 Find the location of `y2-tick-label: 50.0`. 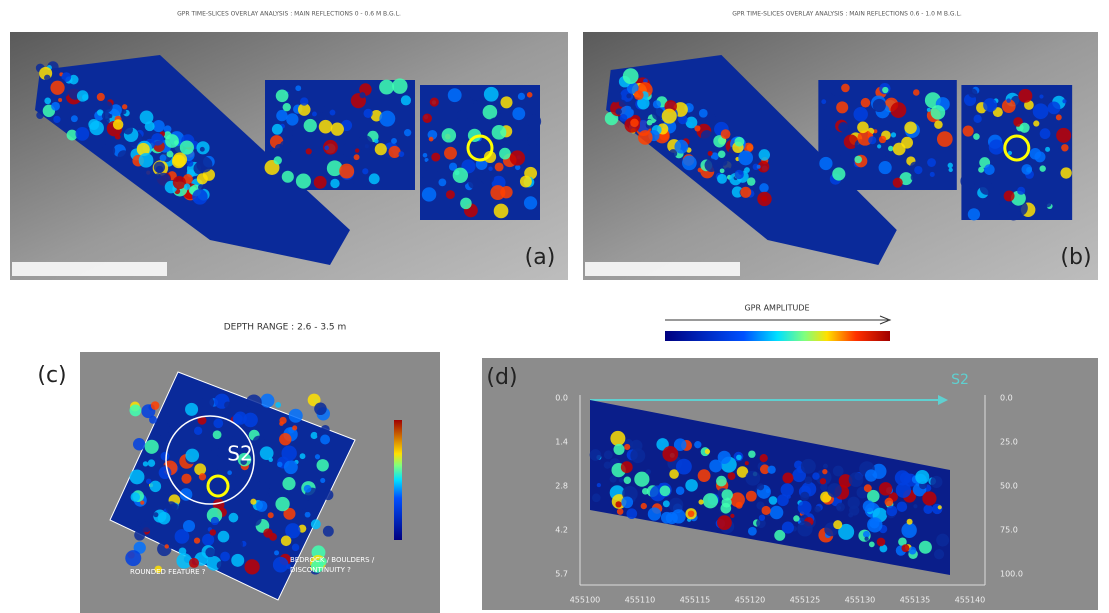

y2-tick-label: 50.0 is located at coordinates (1009, 486).